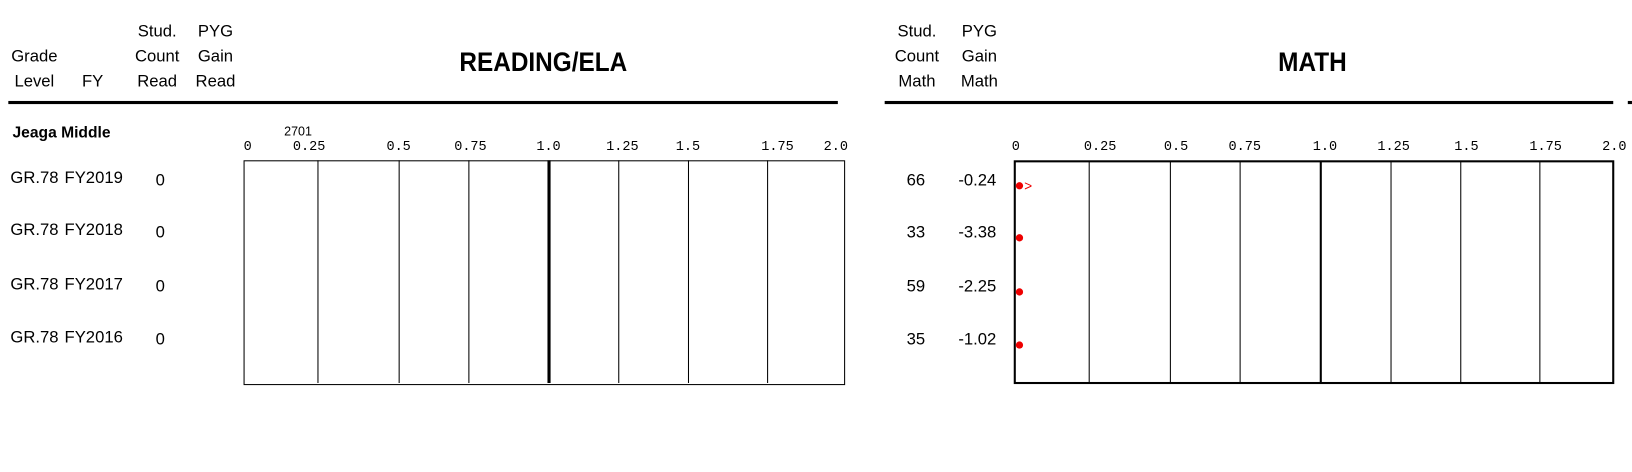 The height and width of the screenshot is (472, 1632). Describe the element at coordinates (543, 61) in the screenshot. I see `section-title: READING/ELA` at that location.